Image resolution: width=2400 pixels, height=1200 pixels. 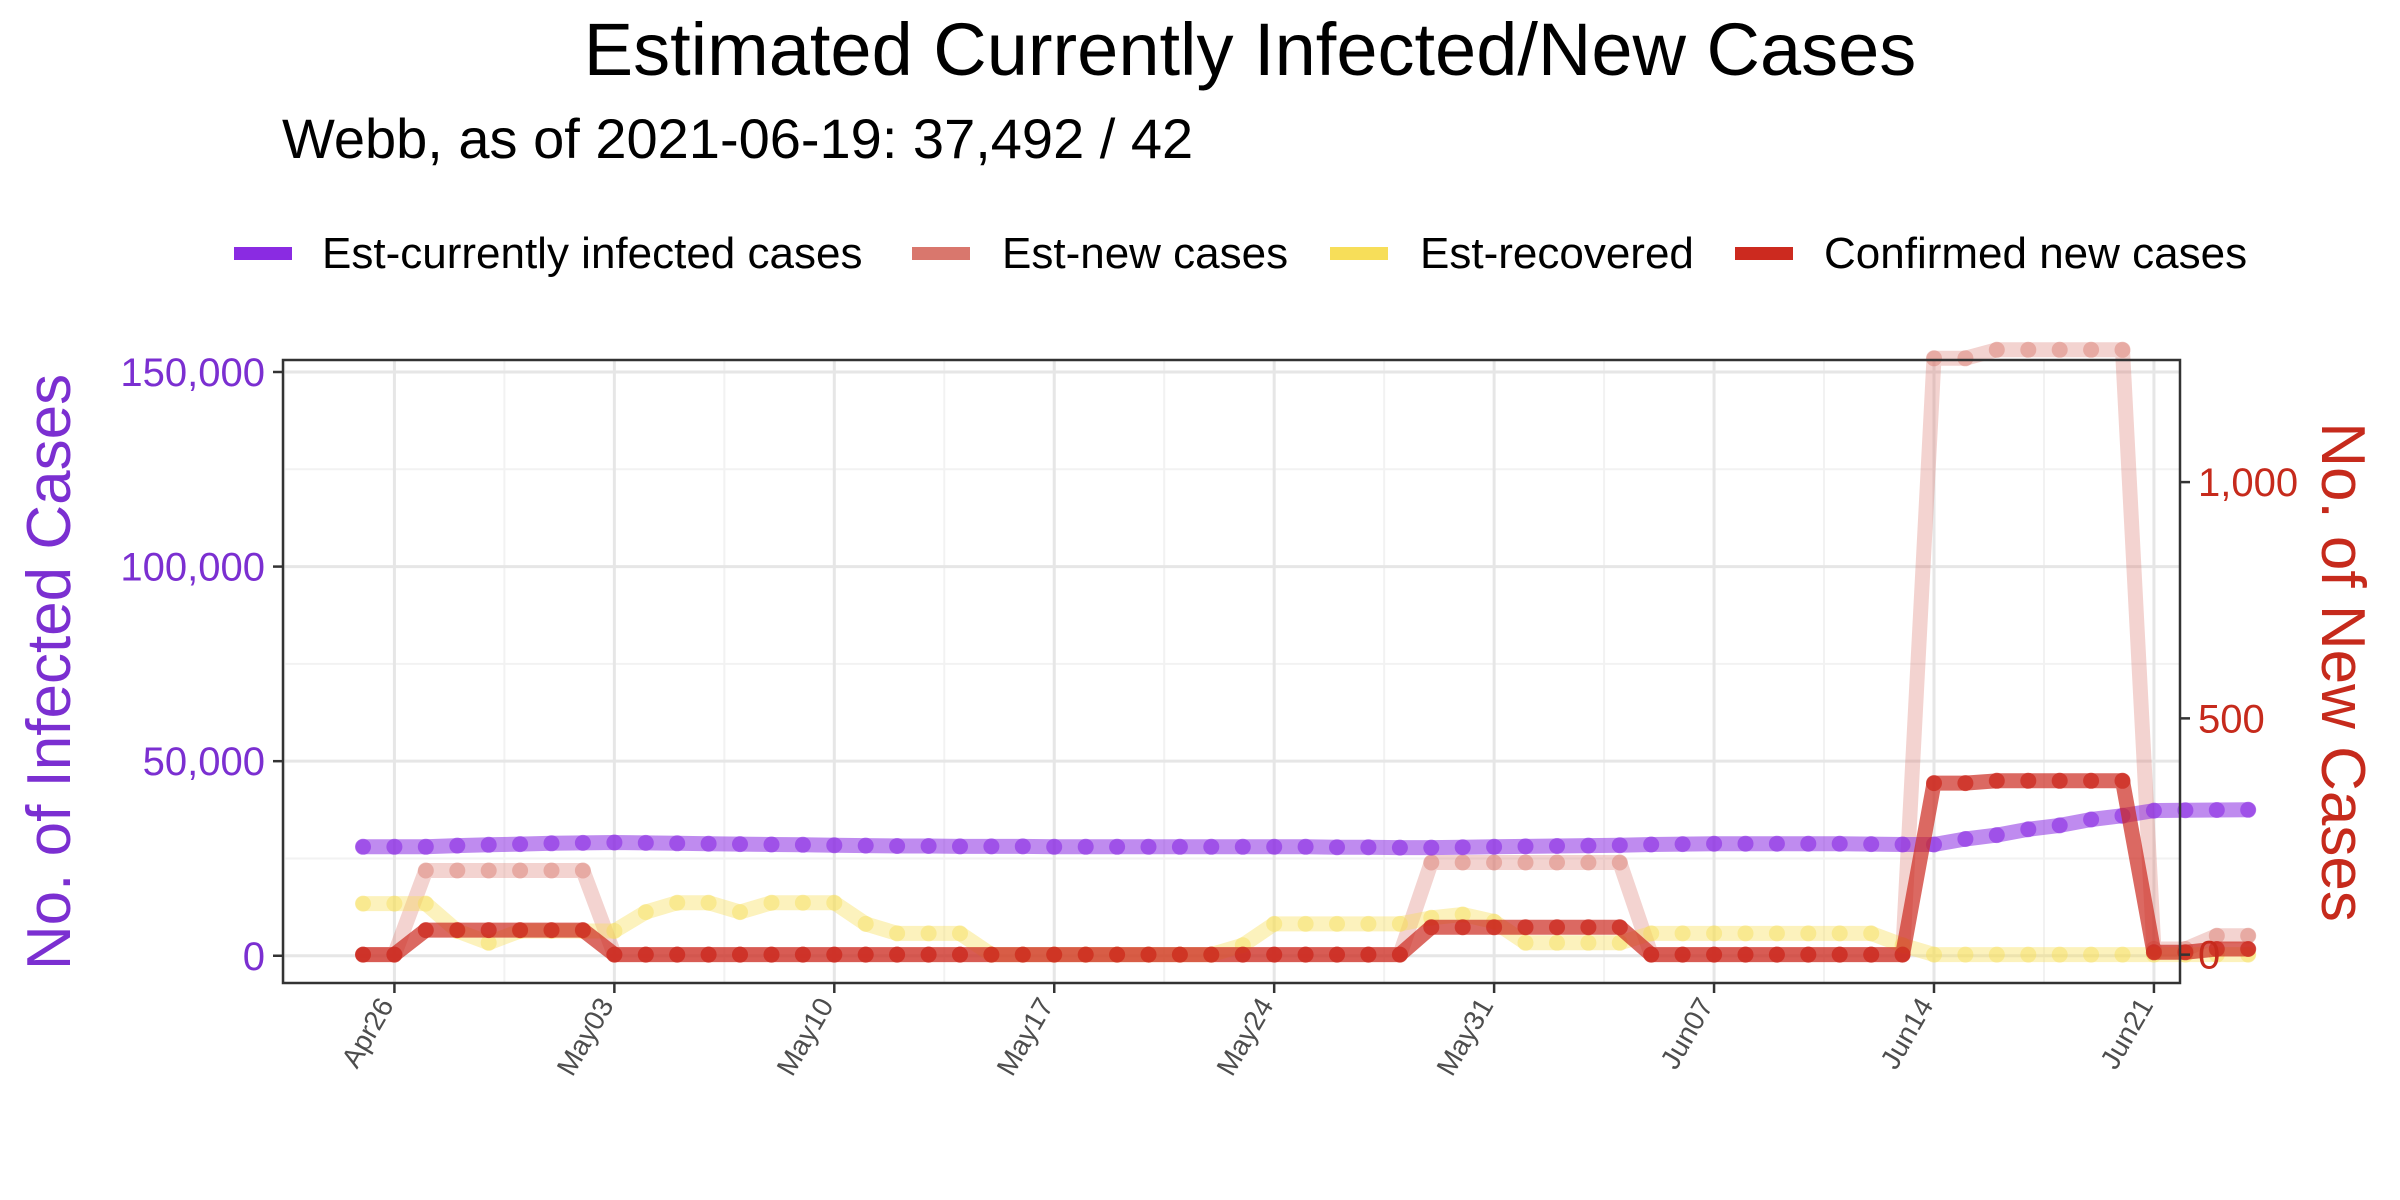 What do you see at coordinates (192, 373) in the screenshot?
I see `y-tick-label-left: 150,000` at bounding box center [192, 373].